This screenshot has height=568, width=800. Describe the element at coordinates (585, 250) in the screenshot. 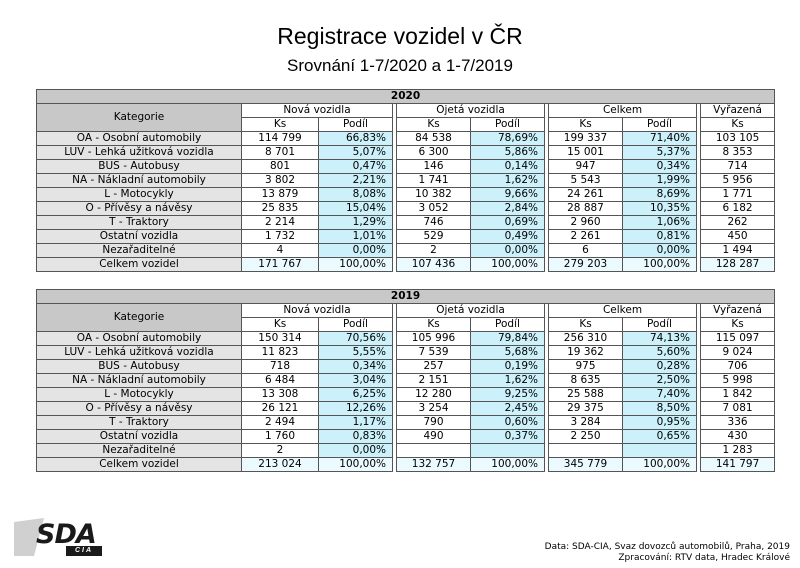

I see `total-ks-cell: 6` at that location.